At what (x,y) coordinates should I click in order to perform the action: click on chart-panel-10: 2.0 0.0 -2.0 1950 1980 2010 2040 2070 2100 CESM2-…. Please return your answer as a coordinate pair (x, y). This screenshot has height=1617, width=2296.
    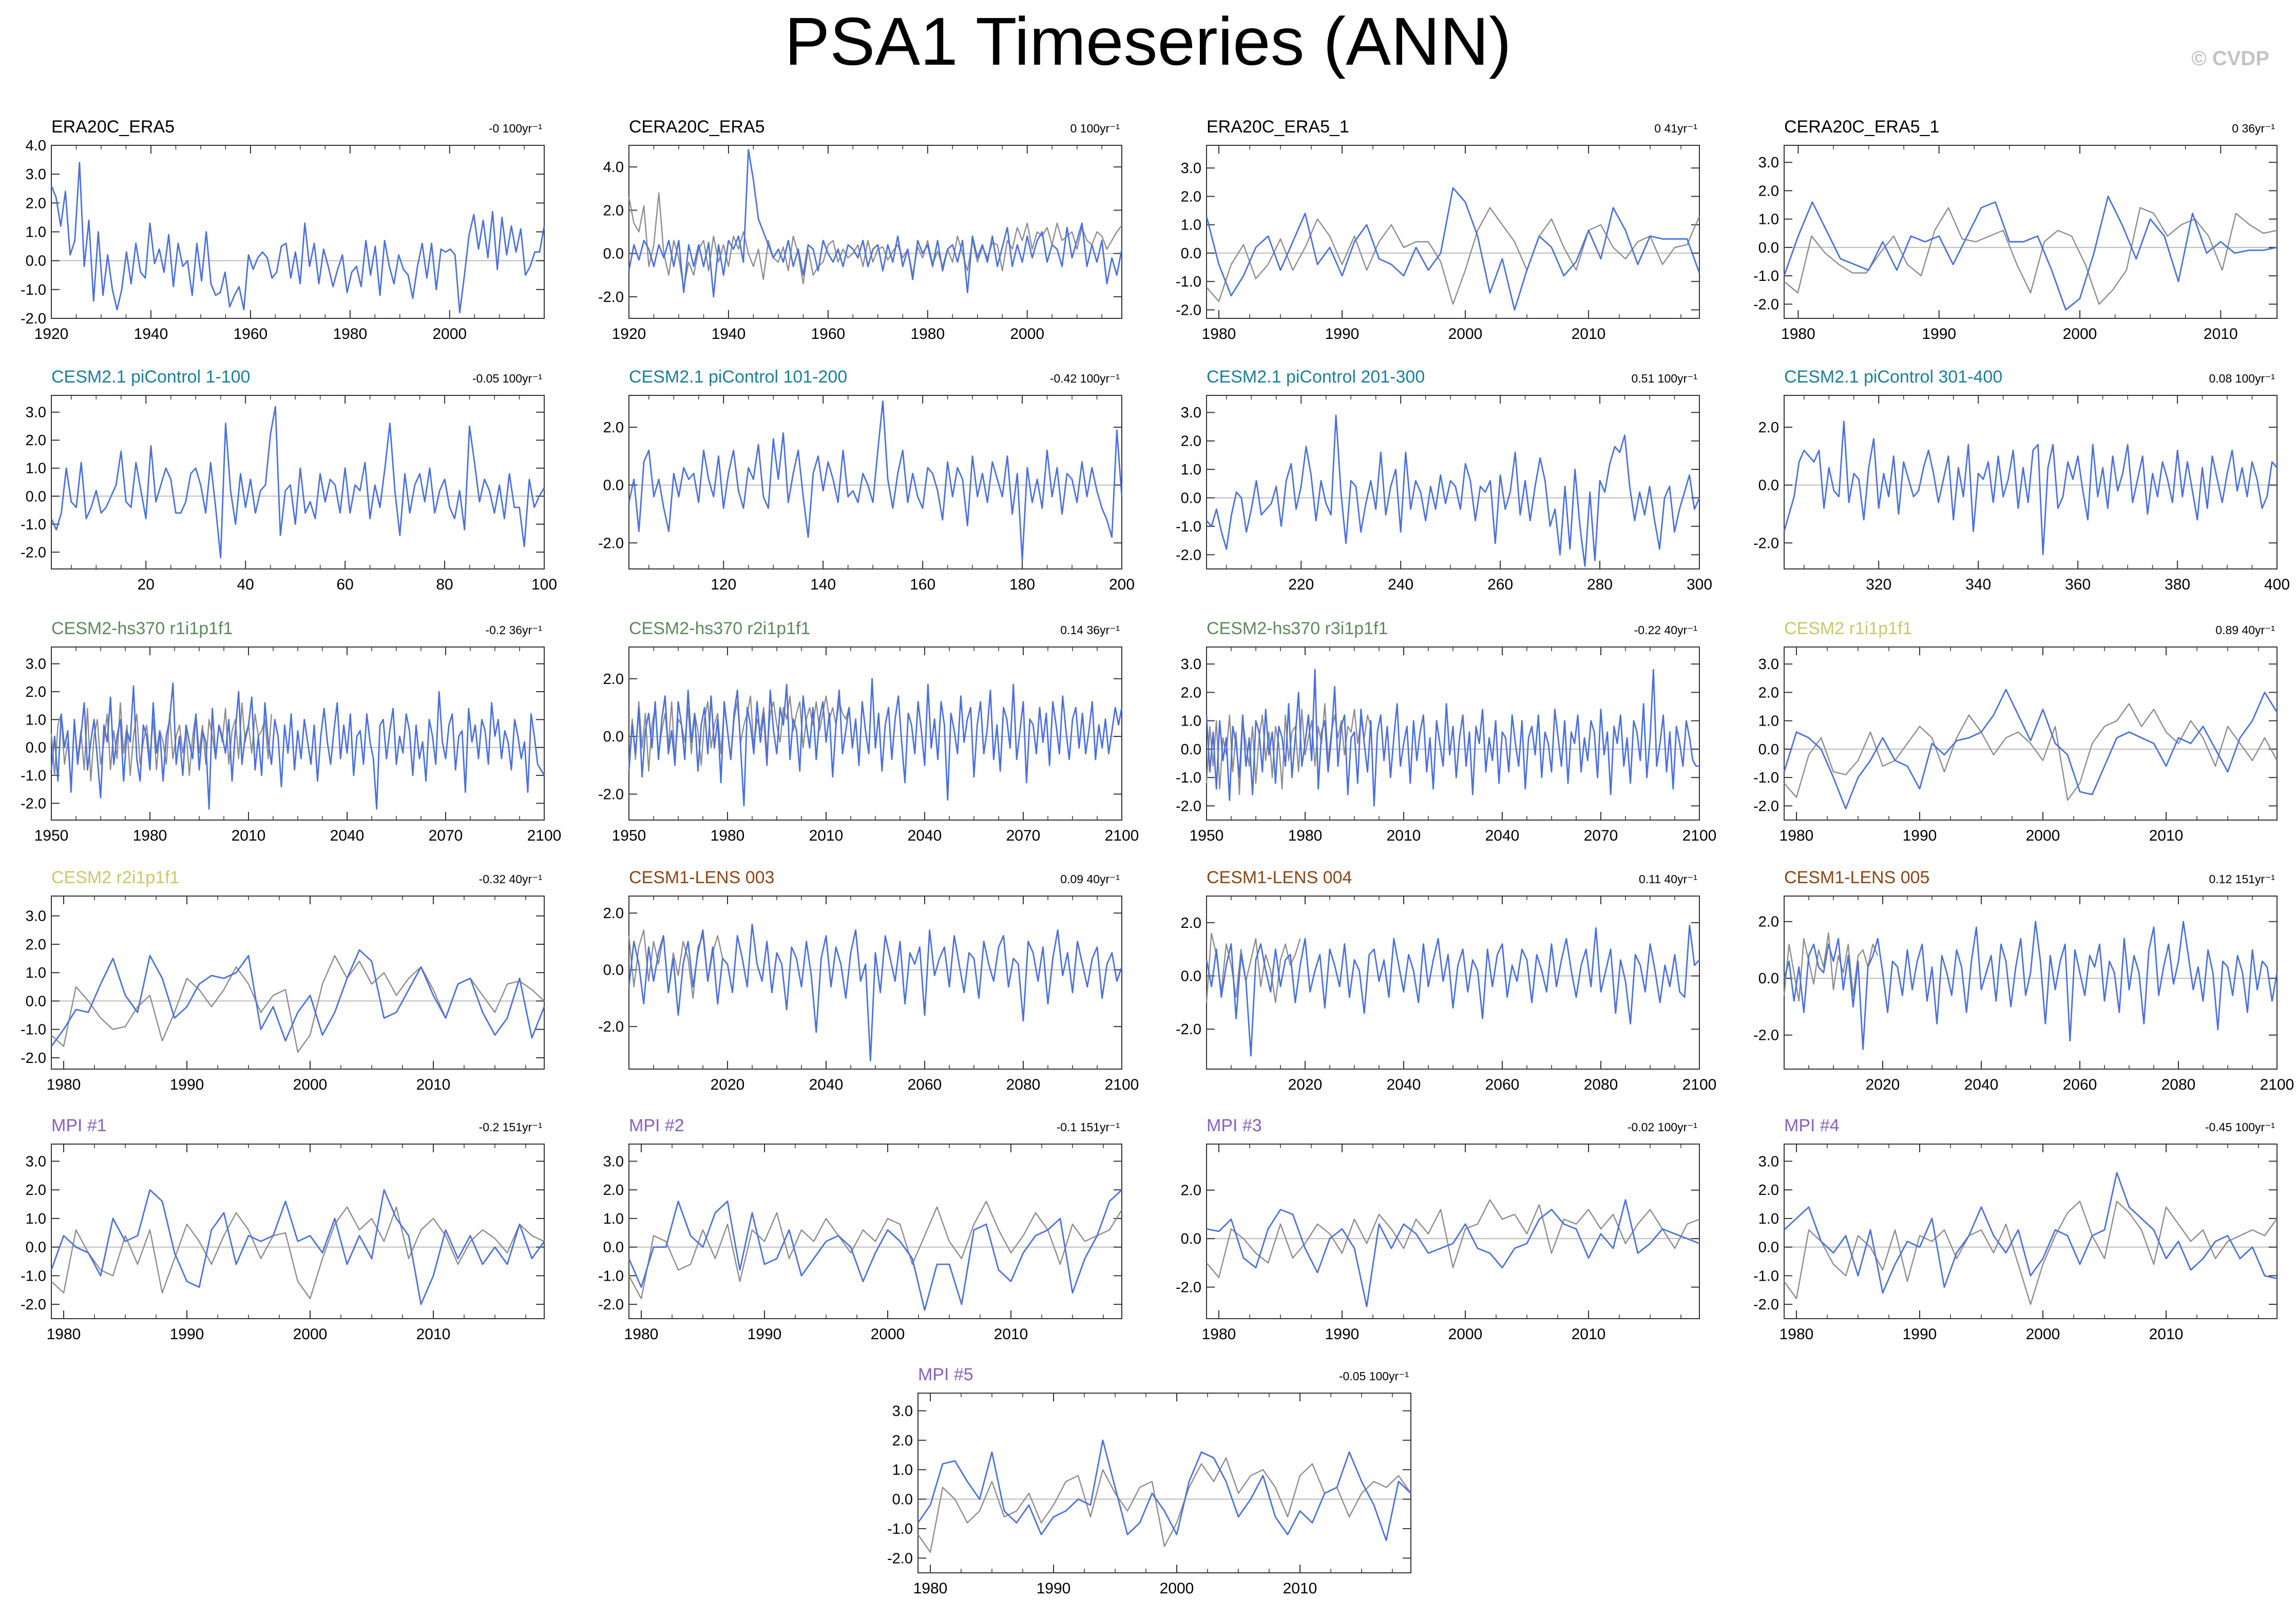
    Looking at the image, I should click on (869, 731).